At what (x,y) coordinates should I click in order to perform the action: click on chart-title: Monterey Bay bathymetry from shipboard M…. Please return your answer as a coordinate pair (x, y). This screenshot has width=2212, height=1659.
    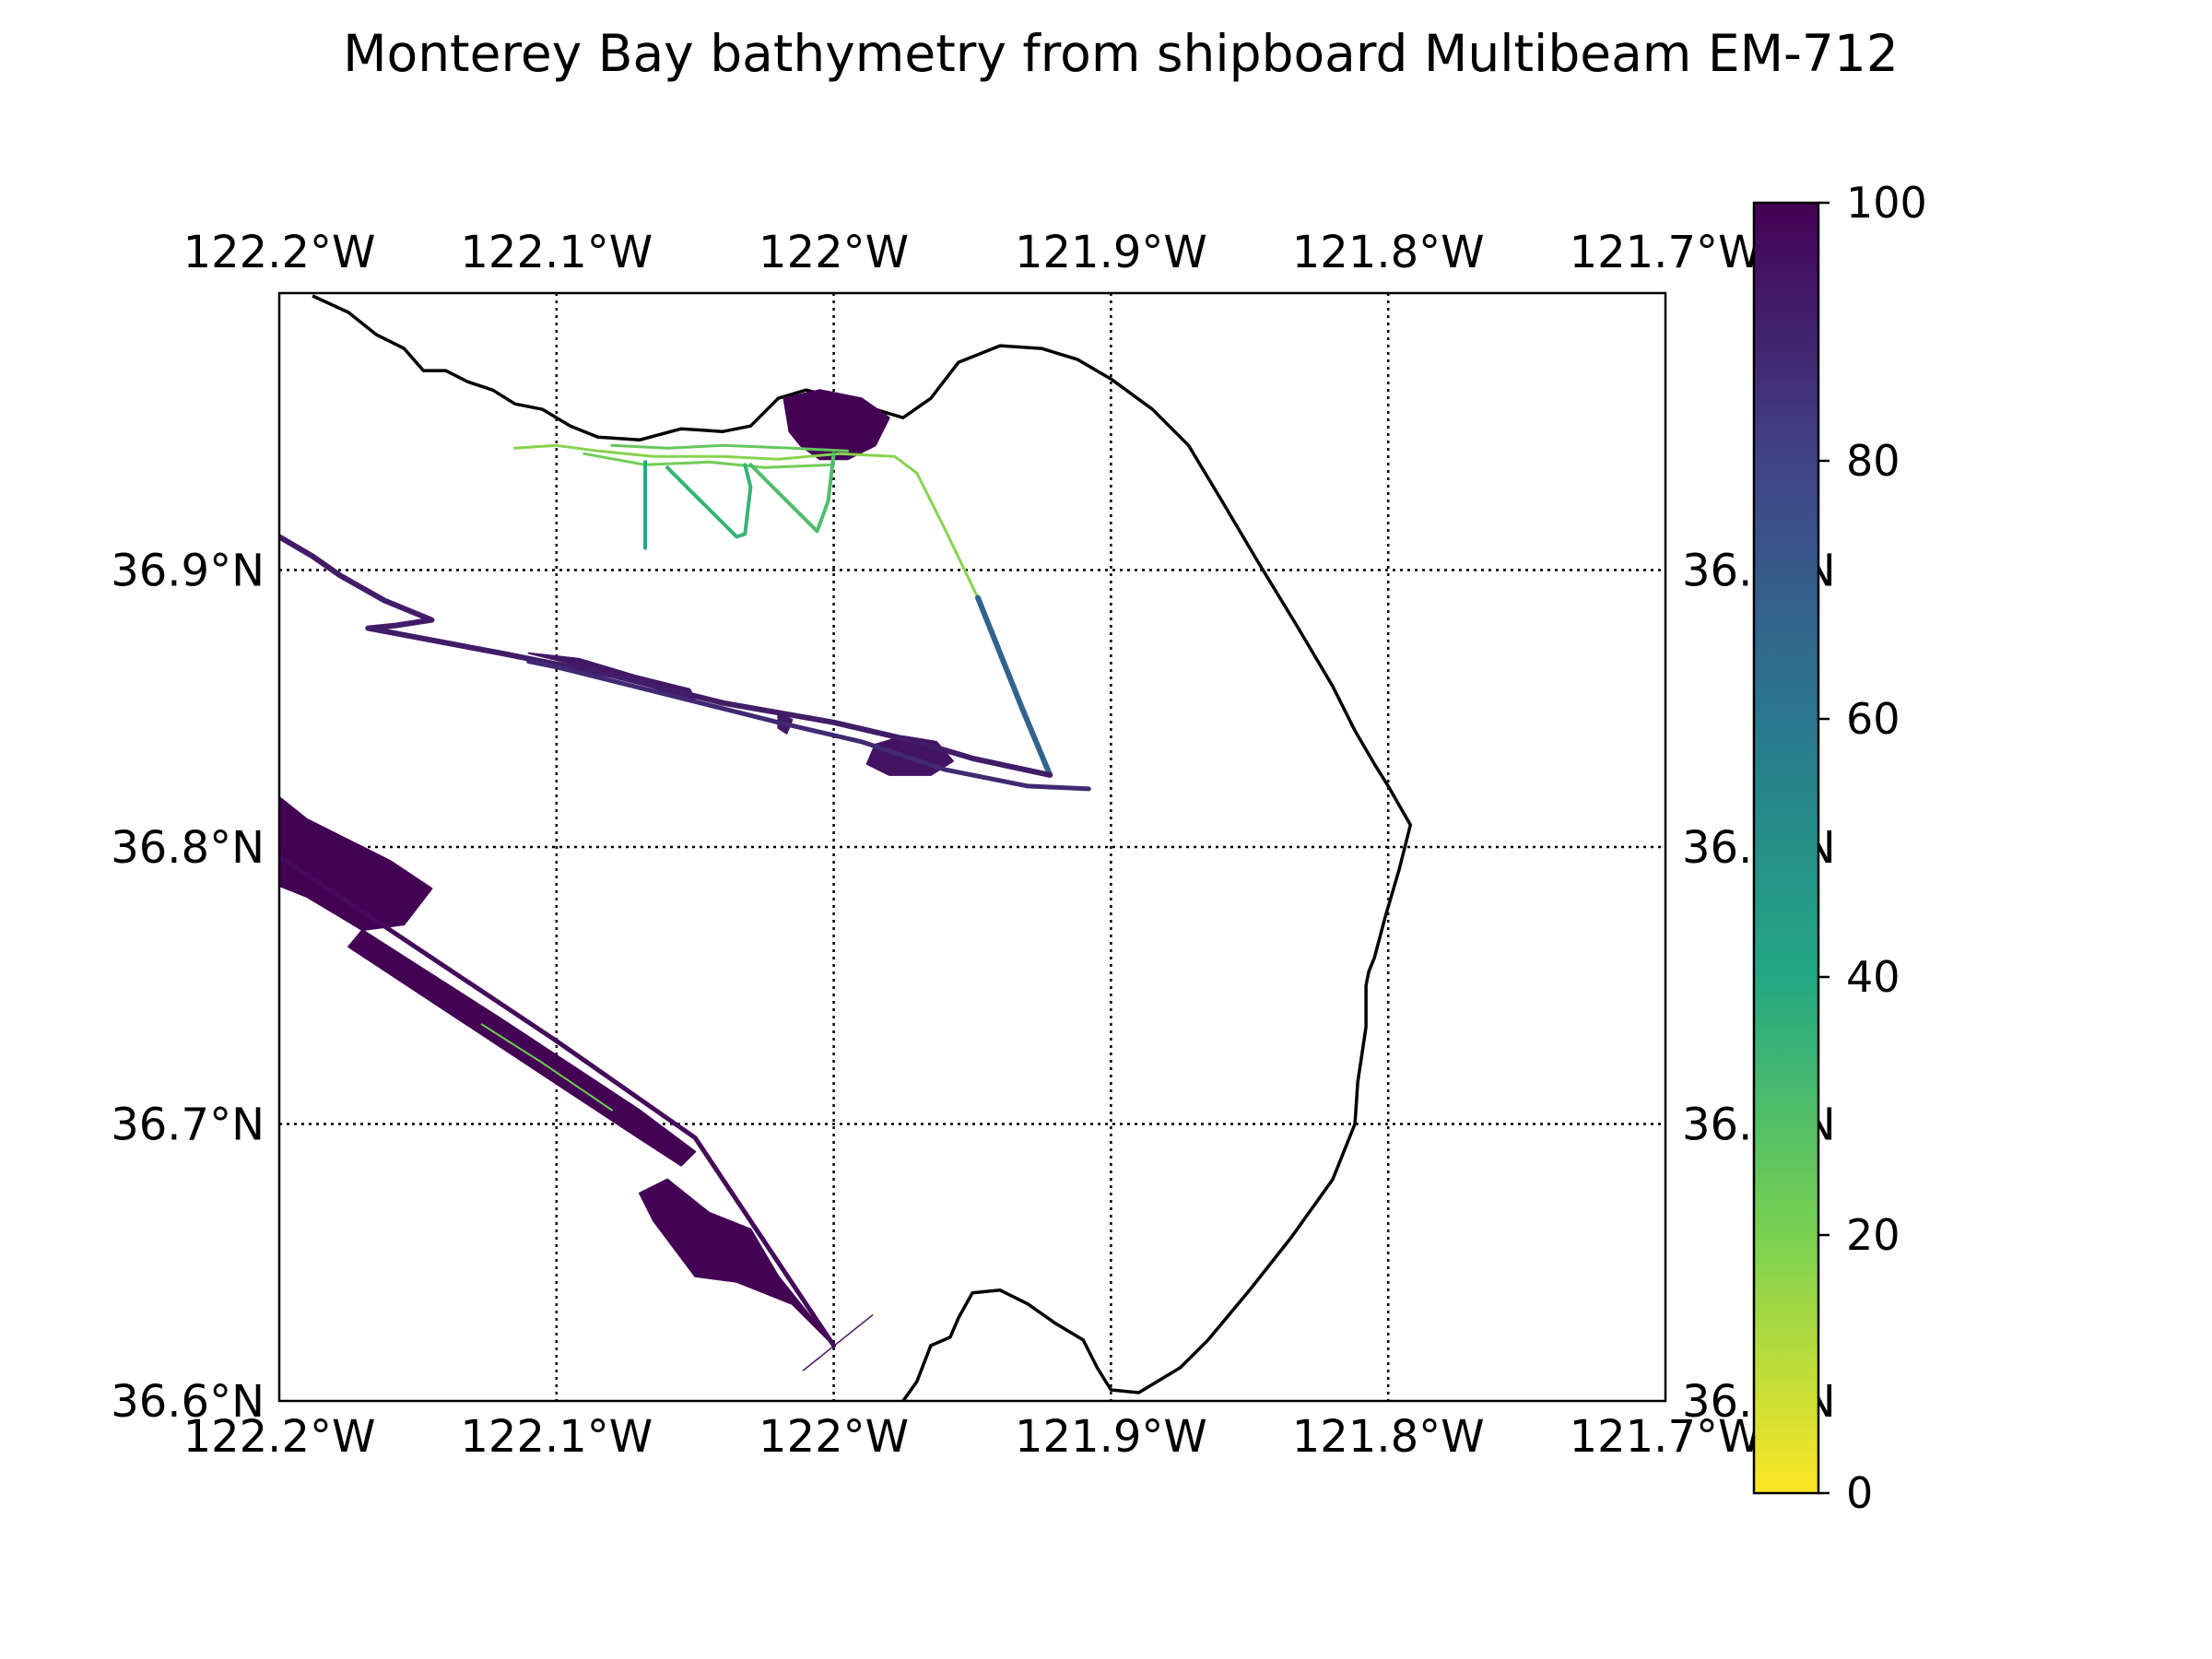
    Looking at the image, I should click on (1121, 53).